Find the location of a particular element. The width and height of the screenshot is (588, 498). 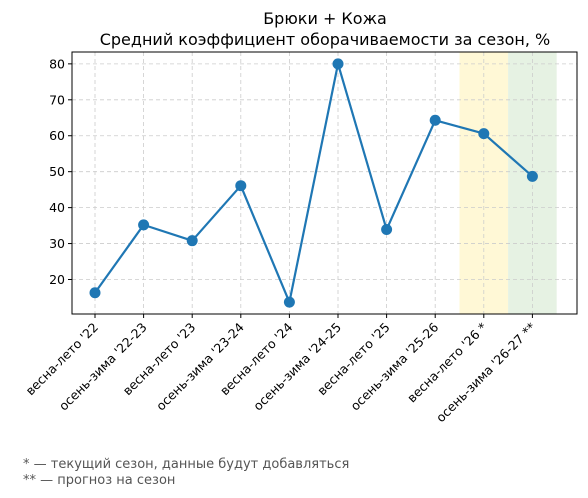

y-tick-label: 40 is located at coordinates (57, 207).